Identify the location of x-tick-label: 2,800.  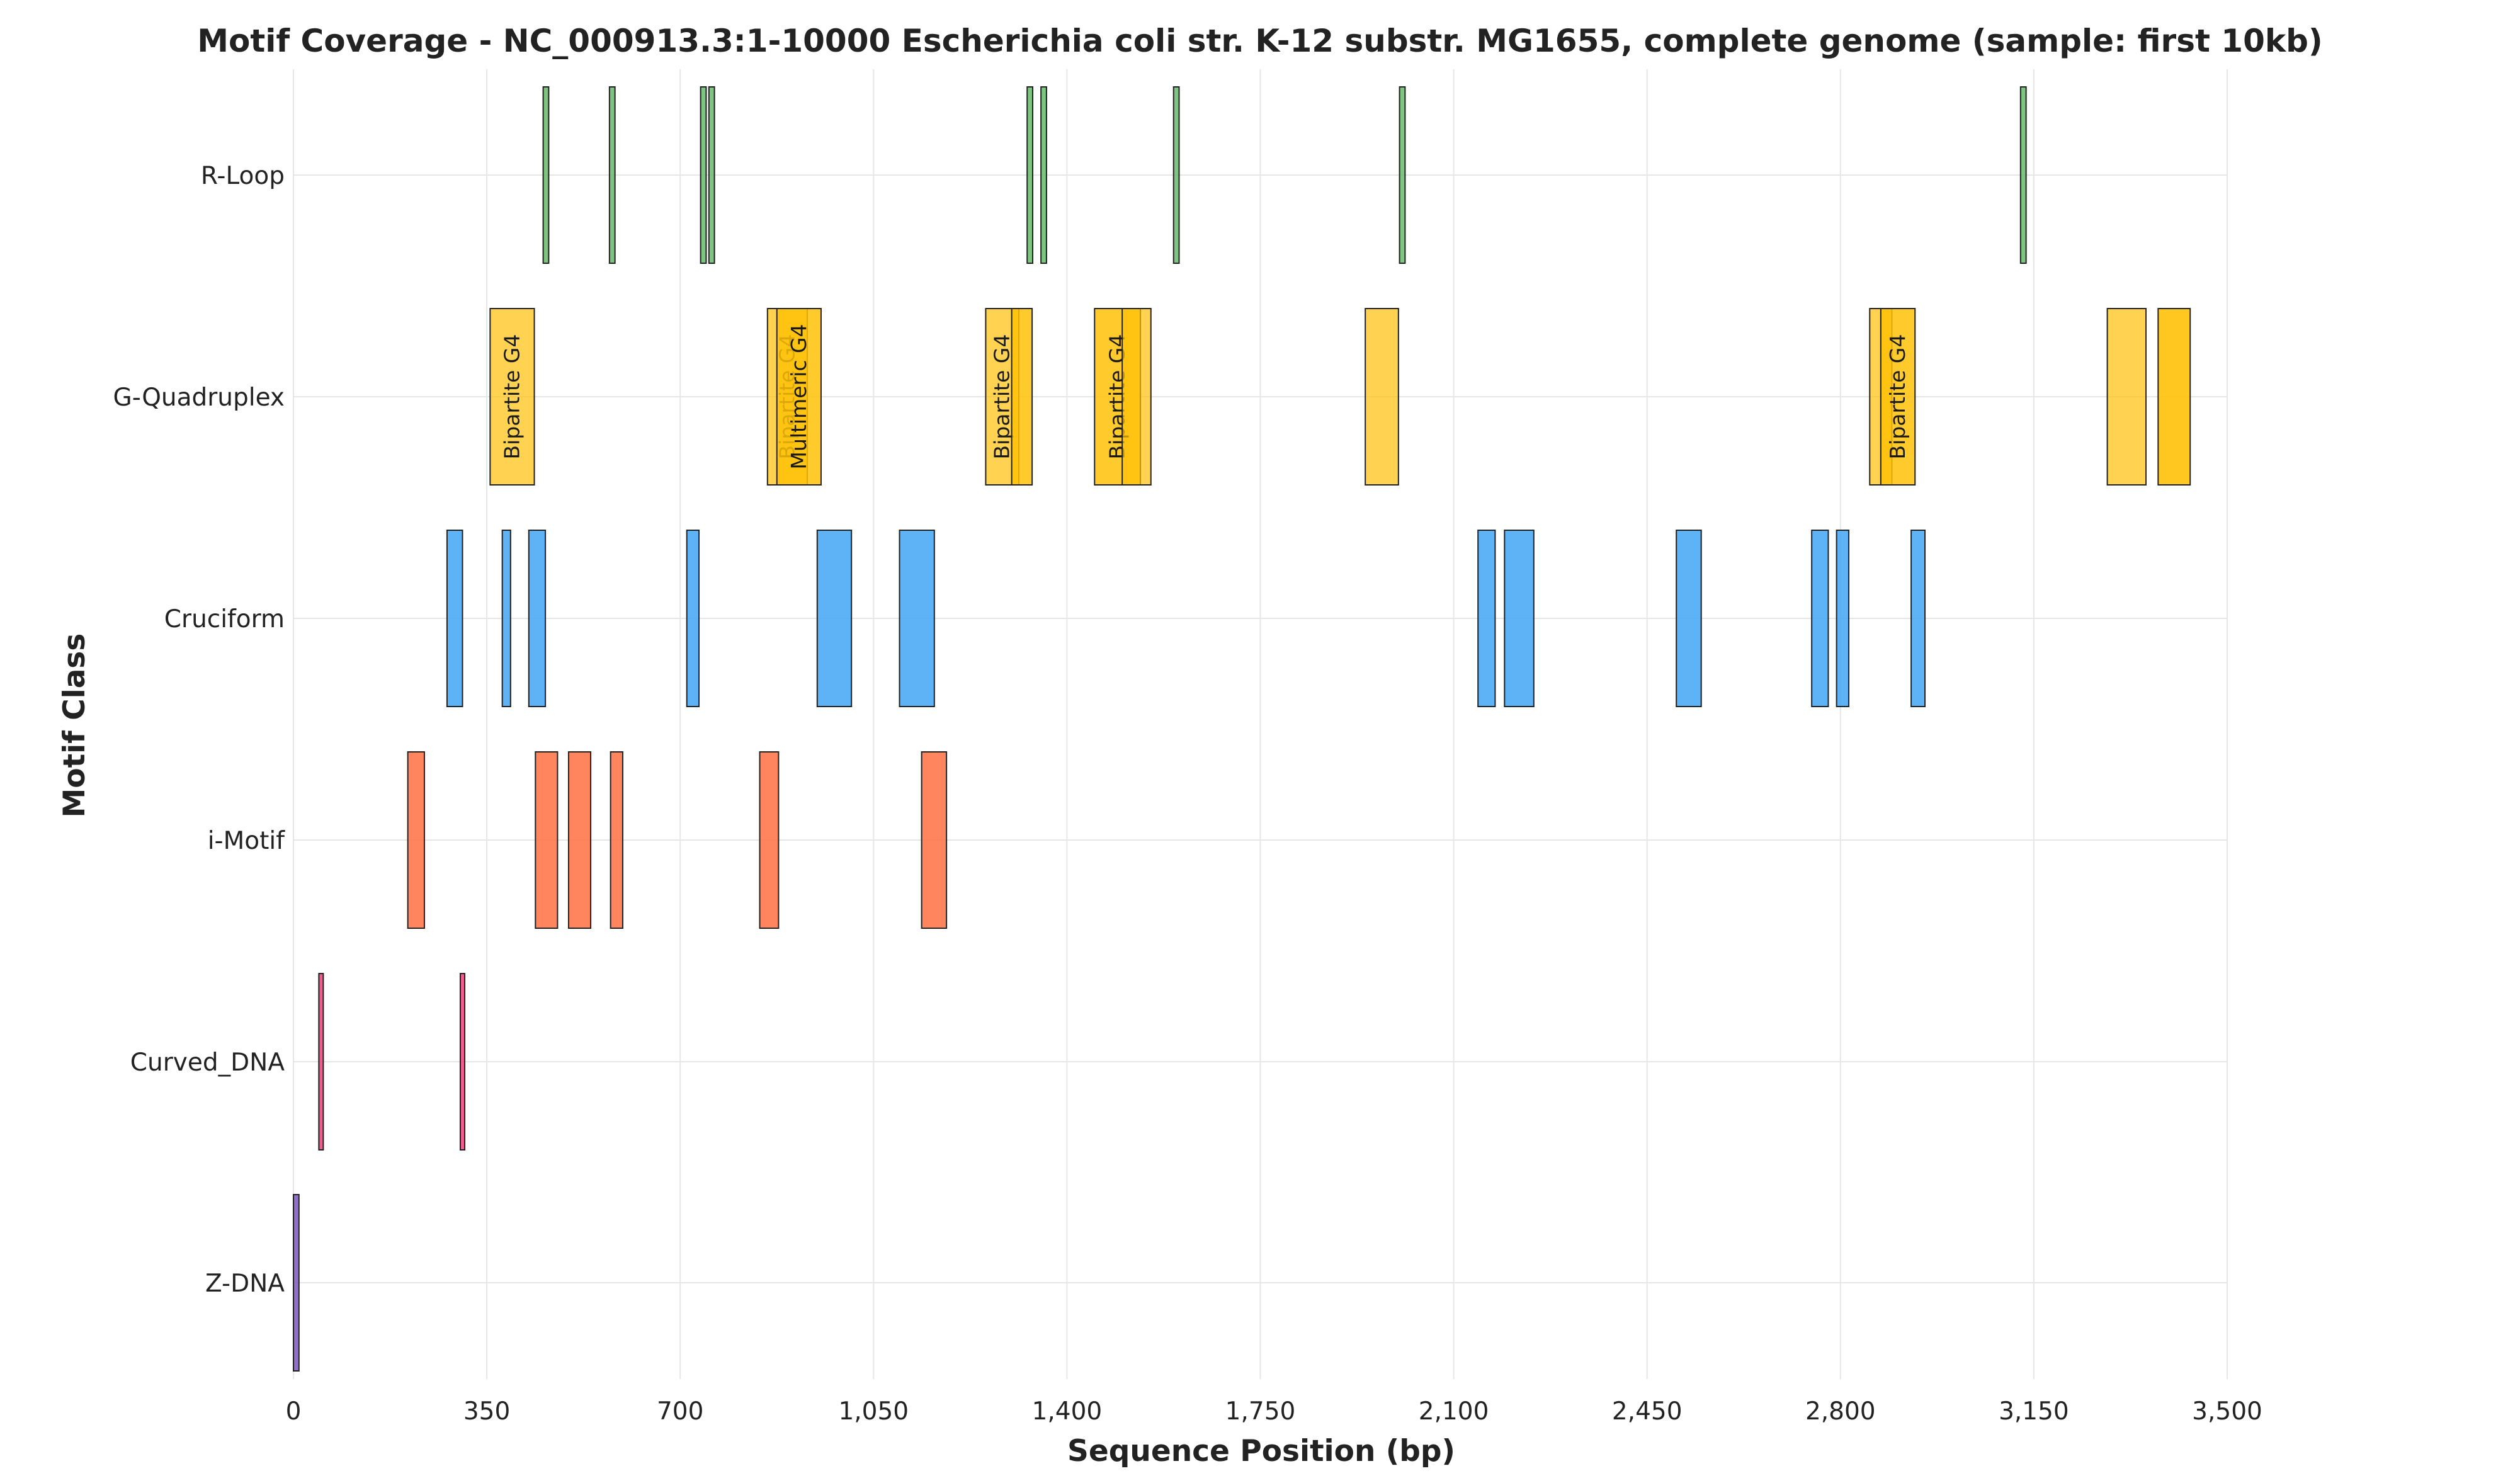
(1840, 1411).